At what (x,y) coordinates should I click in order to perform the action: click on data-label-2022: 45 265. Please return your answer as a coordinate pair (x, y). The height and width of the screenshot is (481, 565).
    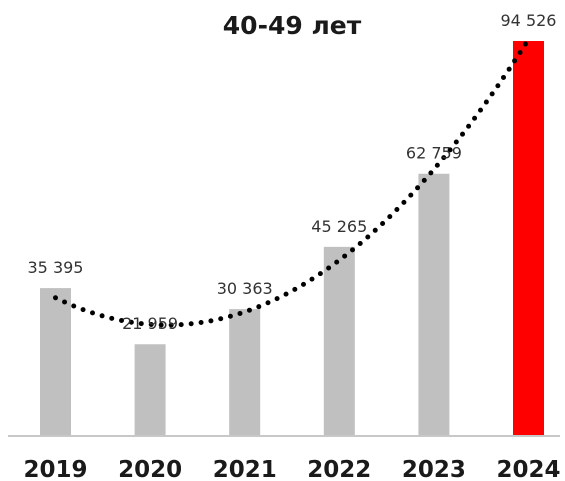
    Looking at the image, I should click on (339, 226).